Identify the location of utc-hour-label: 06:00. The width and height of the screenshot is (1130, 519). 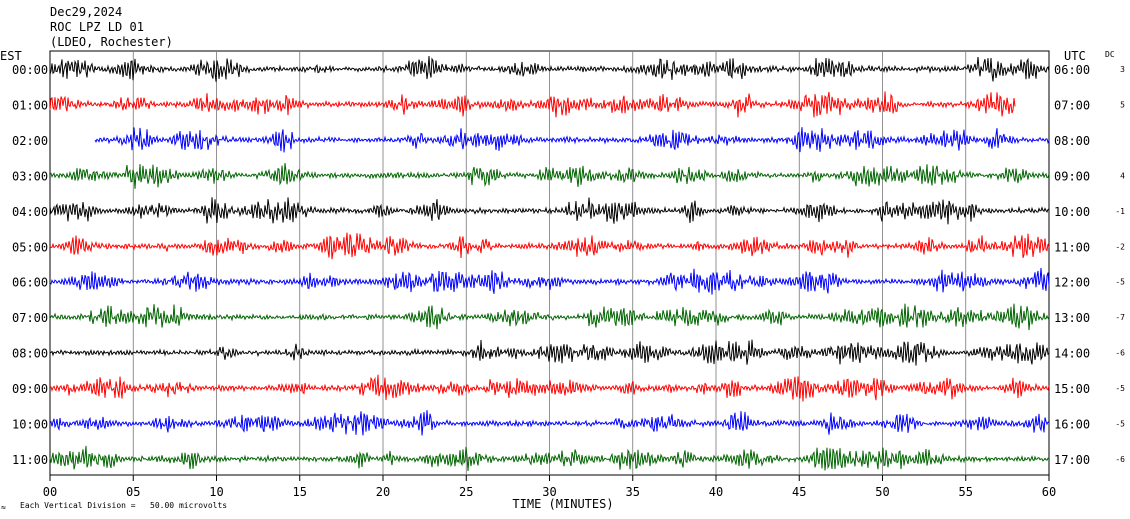
(1072, 70).